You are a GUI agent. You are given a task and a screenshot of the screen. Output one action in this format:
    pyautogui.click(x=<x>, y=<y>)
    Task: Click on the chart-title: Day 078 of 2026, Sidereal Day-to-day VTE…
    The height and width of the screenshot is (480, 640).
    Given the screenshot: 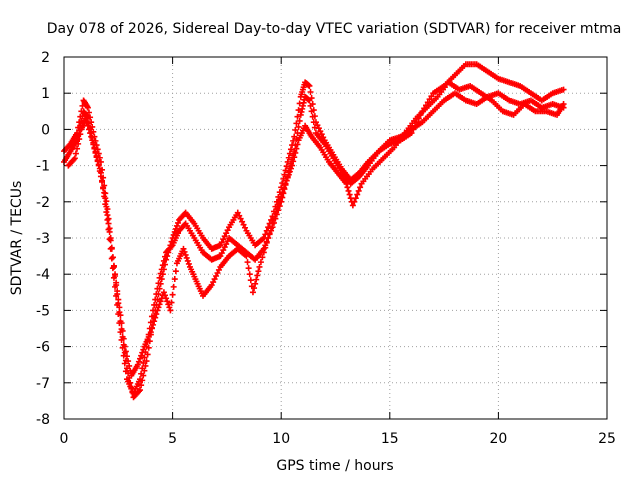 What is the action you would take?
    pyautogui.click(x=334, y=29)
    